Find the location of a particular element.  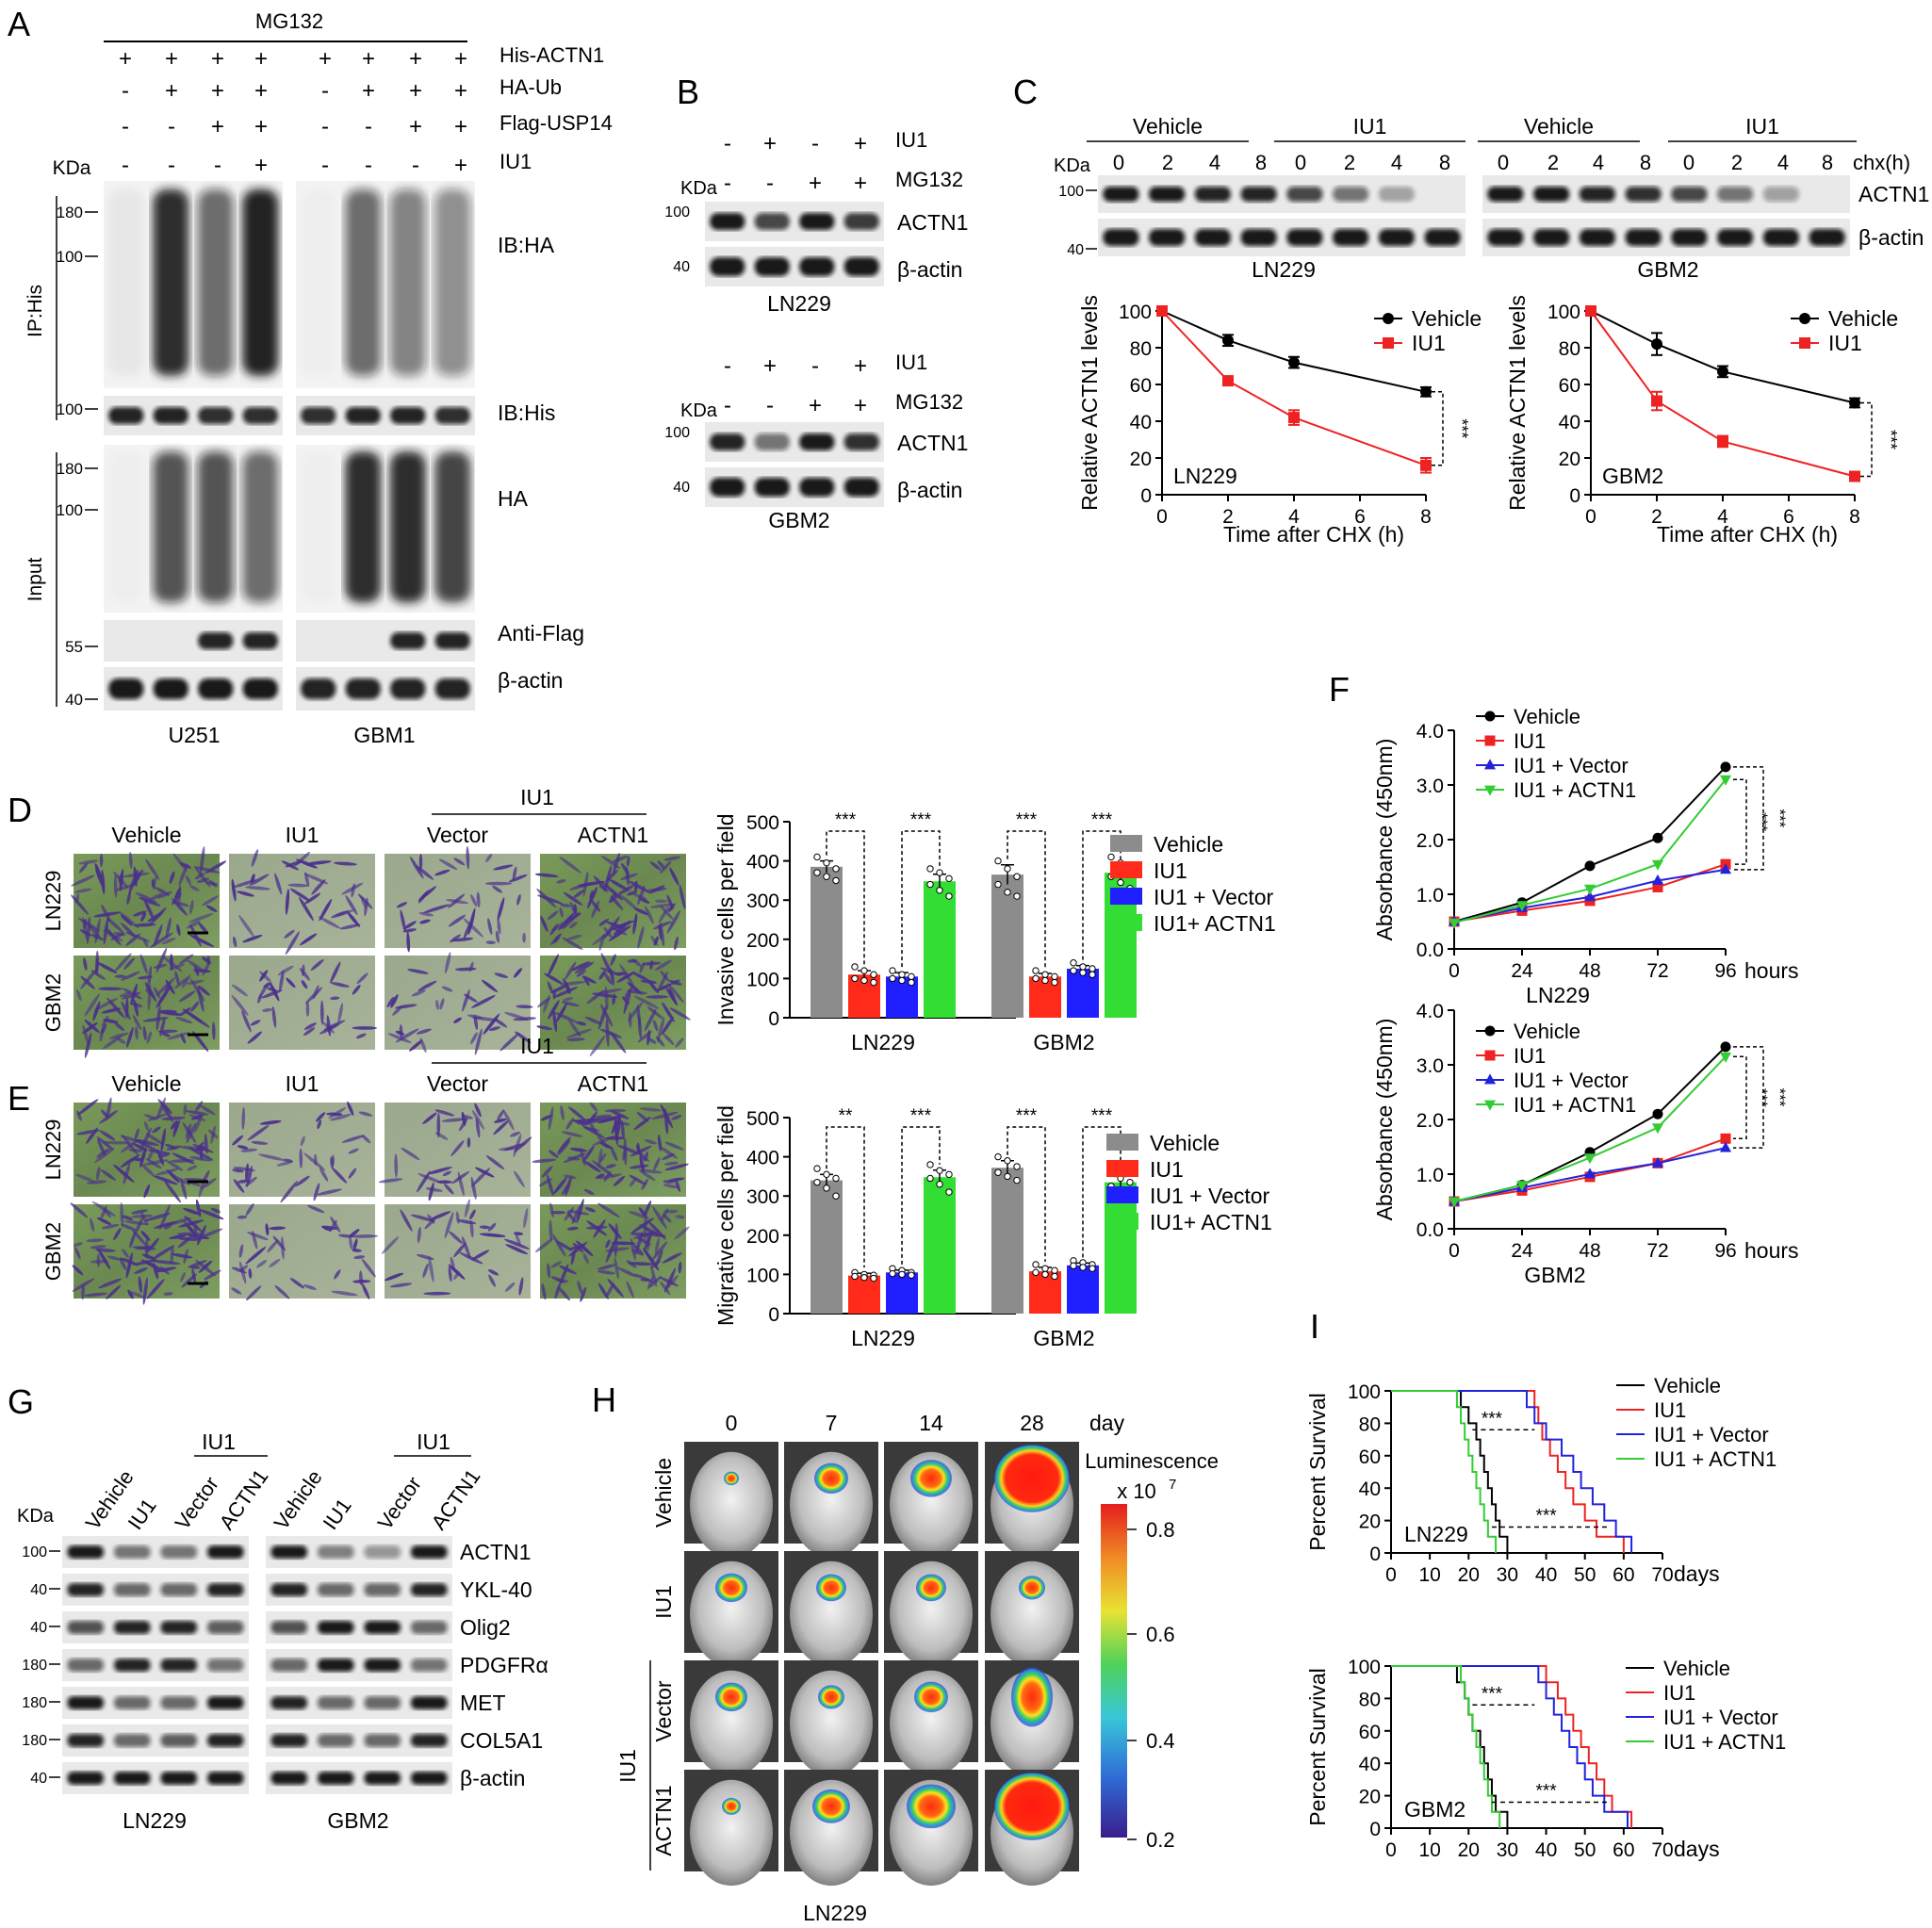

iu1-label: IU1 is located at coordinates (537, 1046).